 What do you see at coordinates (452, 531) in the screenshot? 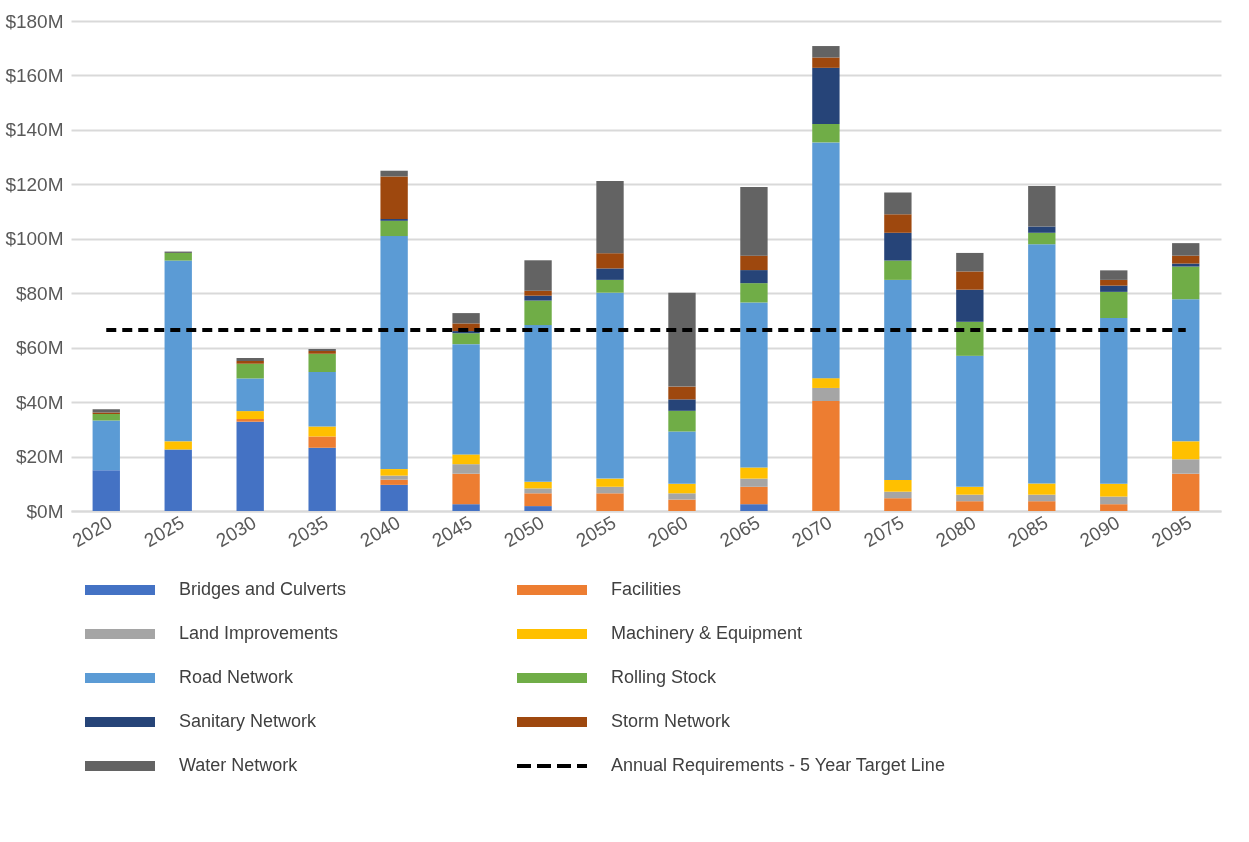
I see `x-tick-label: 2045` at bounding box center [452, 531].